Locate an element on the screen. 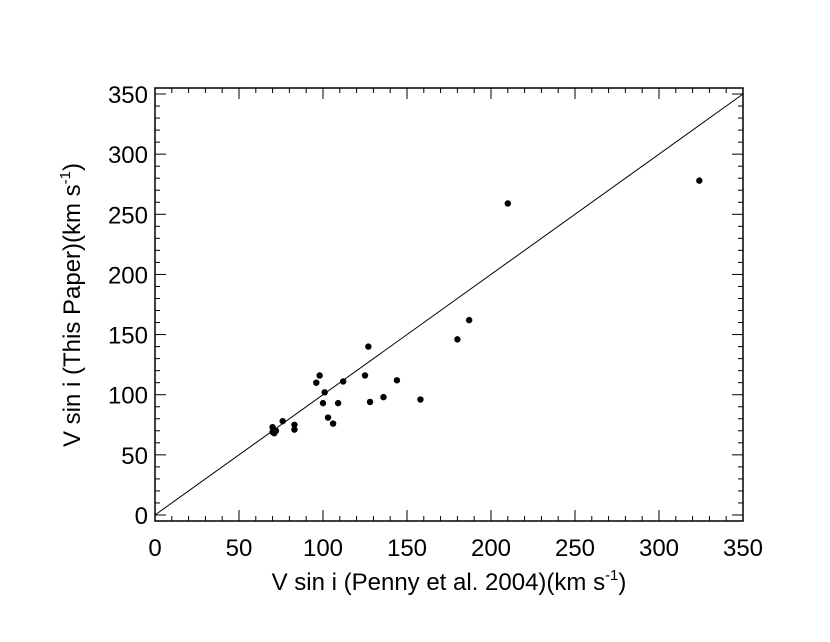 This screenshot has width=830, height=642. x-tick-label: 200 is located at coordinates (491, 548).